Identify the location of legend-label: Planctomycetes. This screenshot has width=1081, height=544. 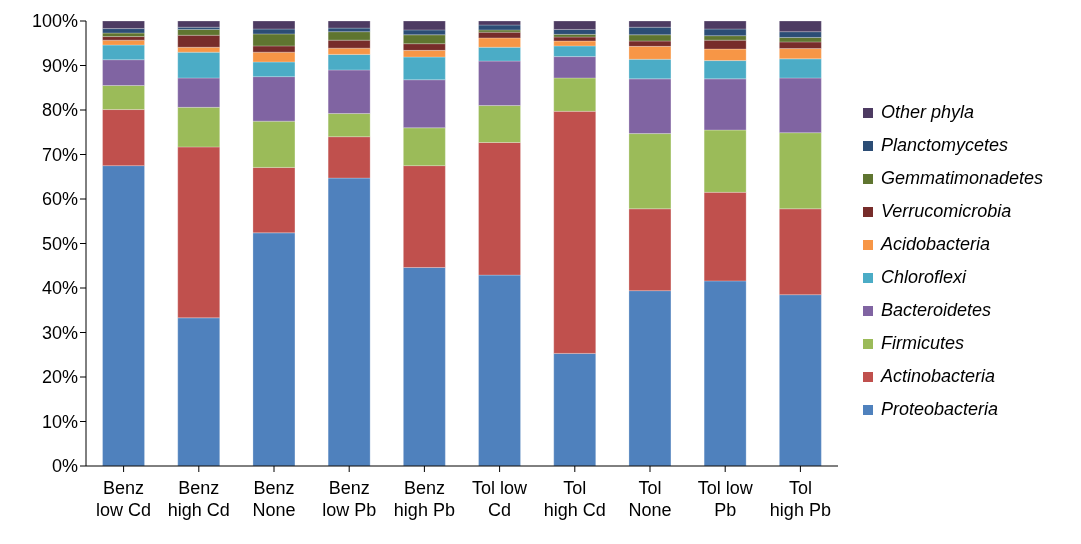
(945, 145).